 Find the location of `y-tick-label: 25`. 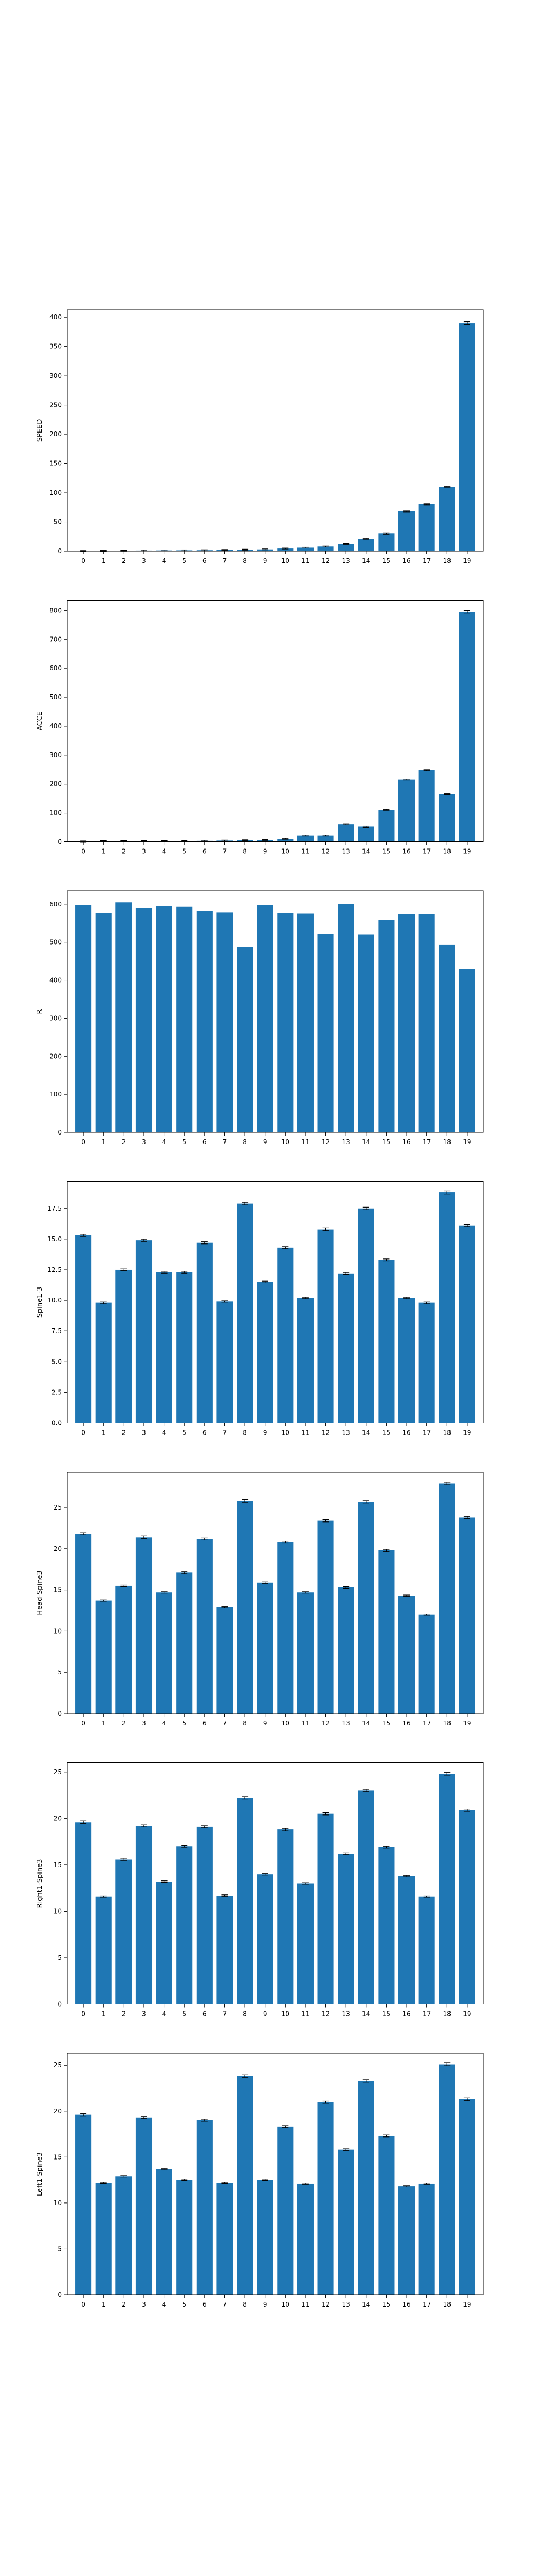

y-tick-label: 25 is located at coordinates (58, 1772).